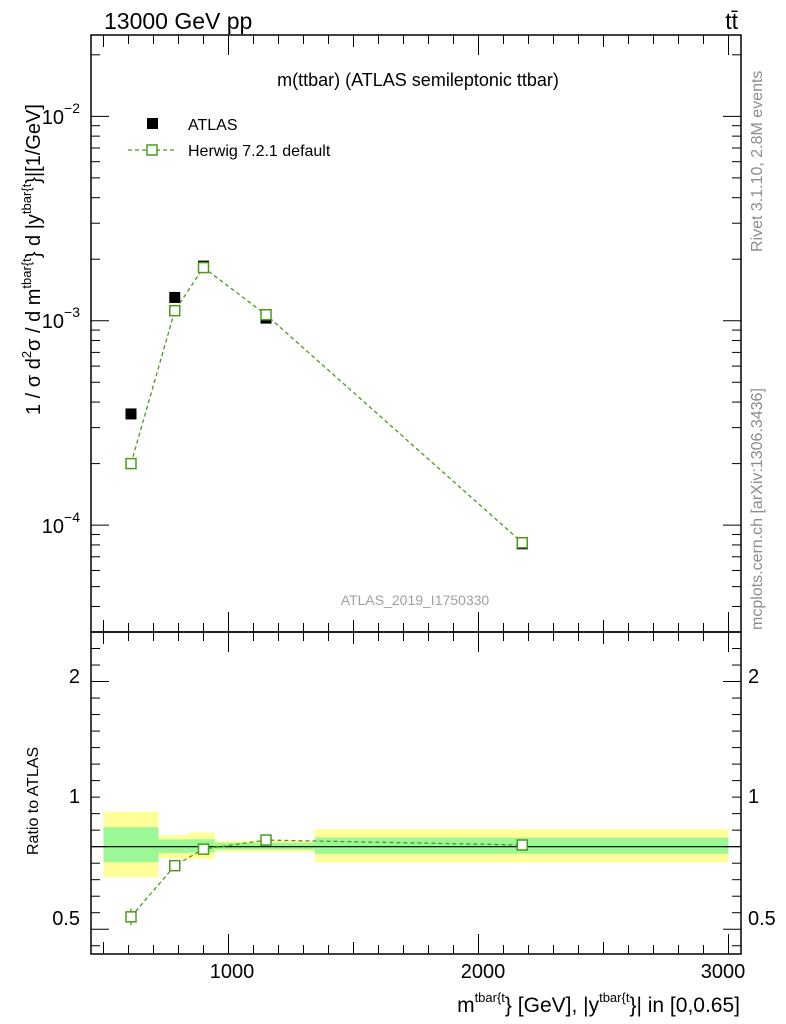 The width and height of the screenshot is (786, 1024). I want to click on x-axis-label: mtbar{t} [GeV], |ytbar{t}| in [0,0.65], so click(598, 1003).